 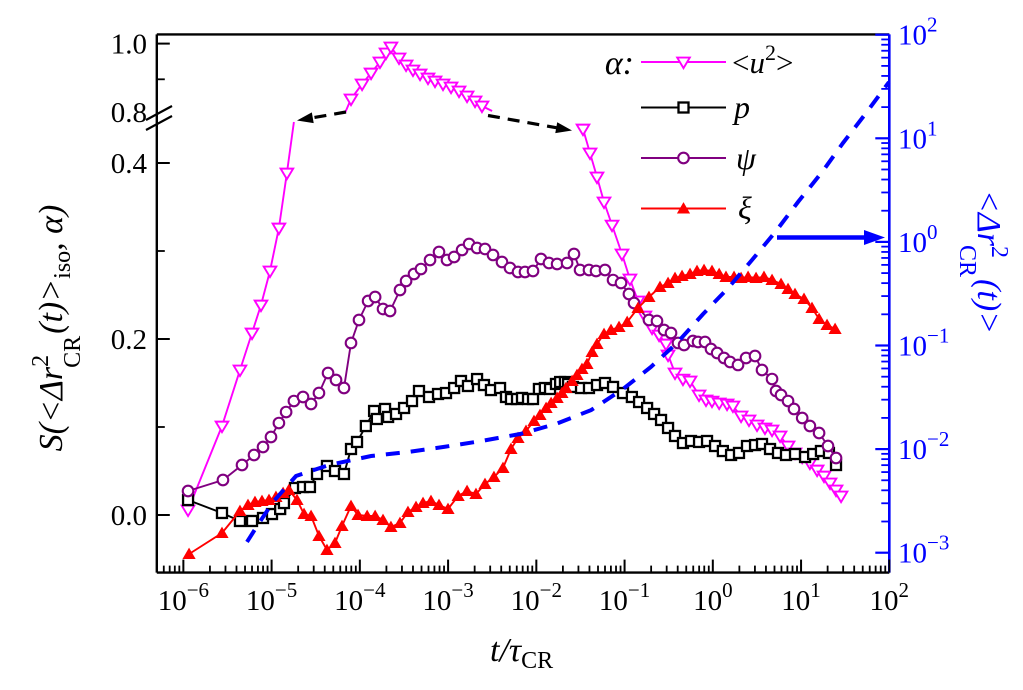 I want to click on y-left-tick-label: 0.2, so click(x=129, y=340).